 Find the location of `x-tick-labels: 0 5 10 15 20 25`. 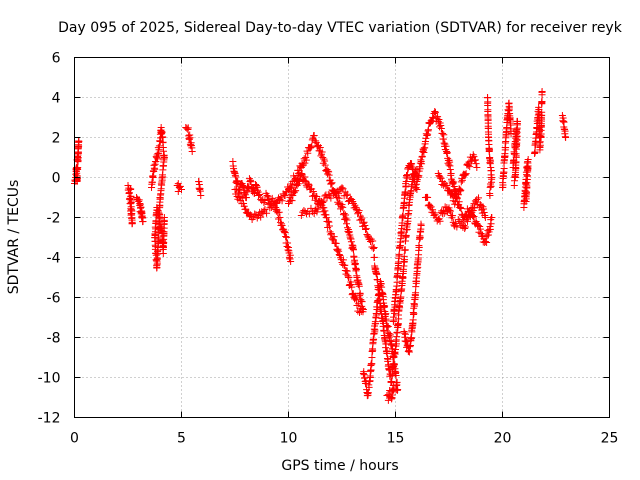

x-tick-labels: 0 5 10 15 20 25 is located at coordinates (344, 439).